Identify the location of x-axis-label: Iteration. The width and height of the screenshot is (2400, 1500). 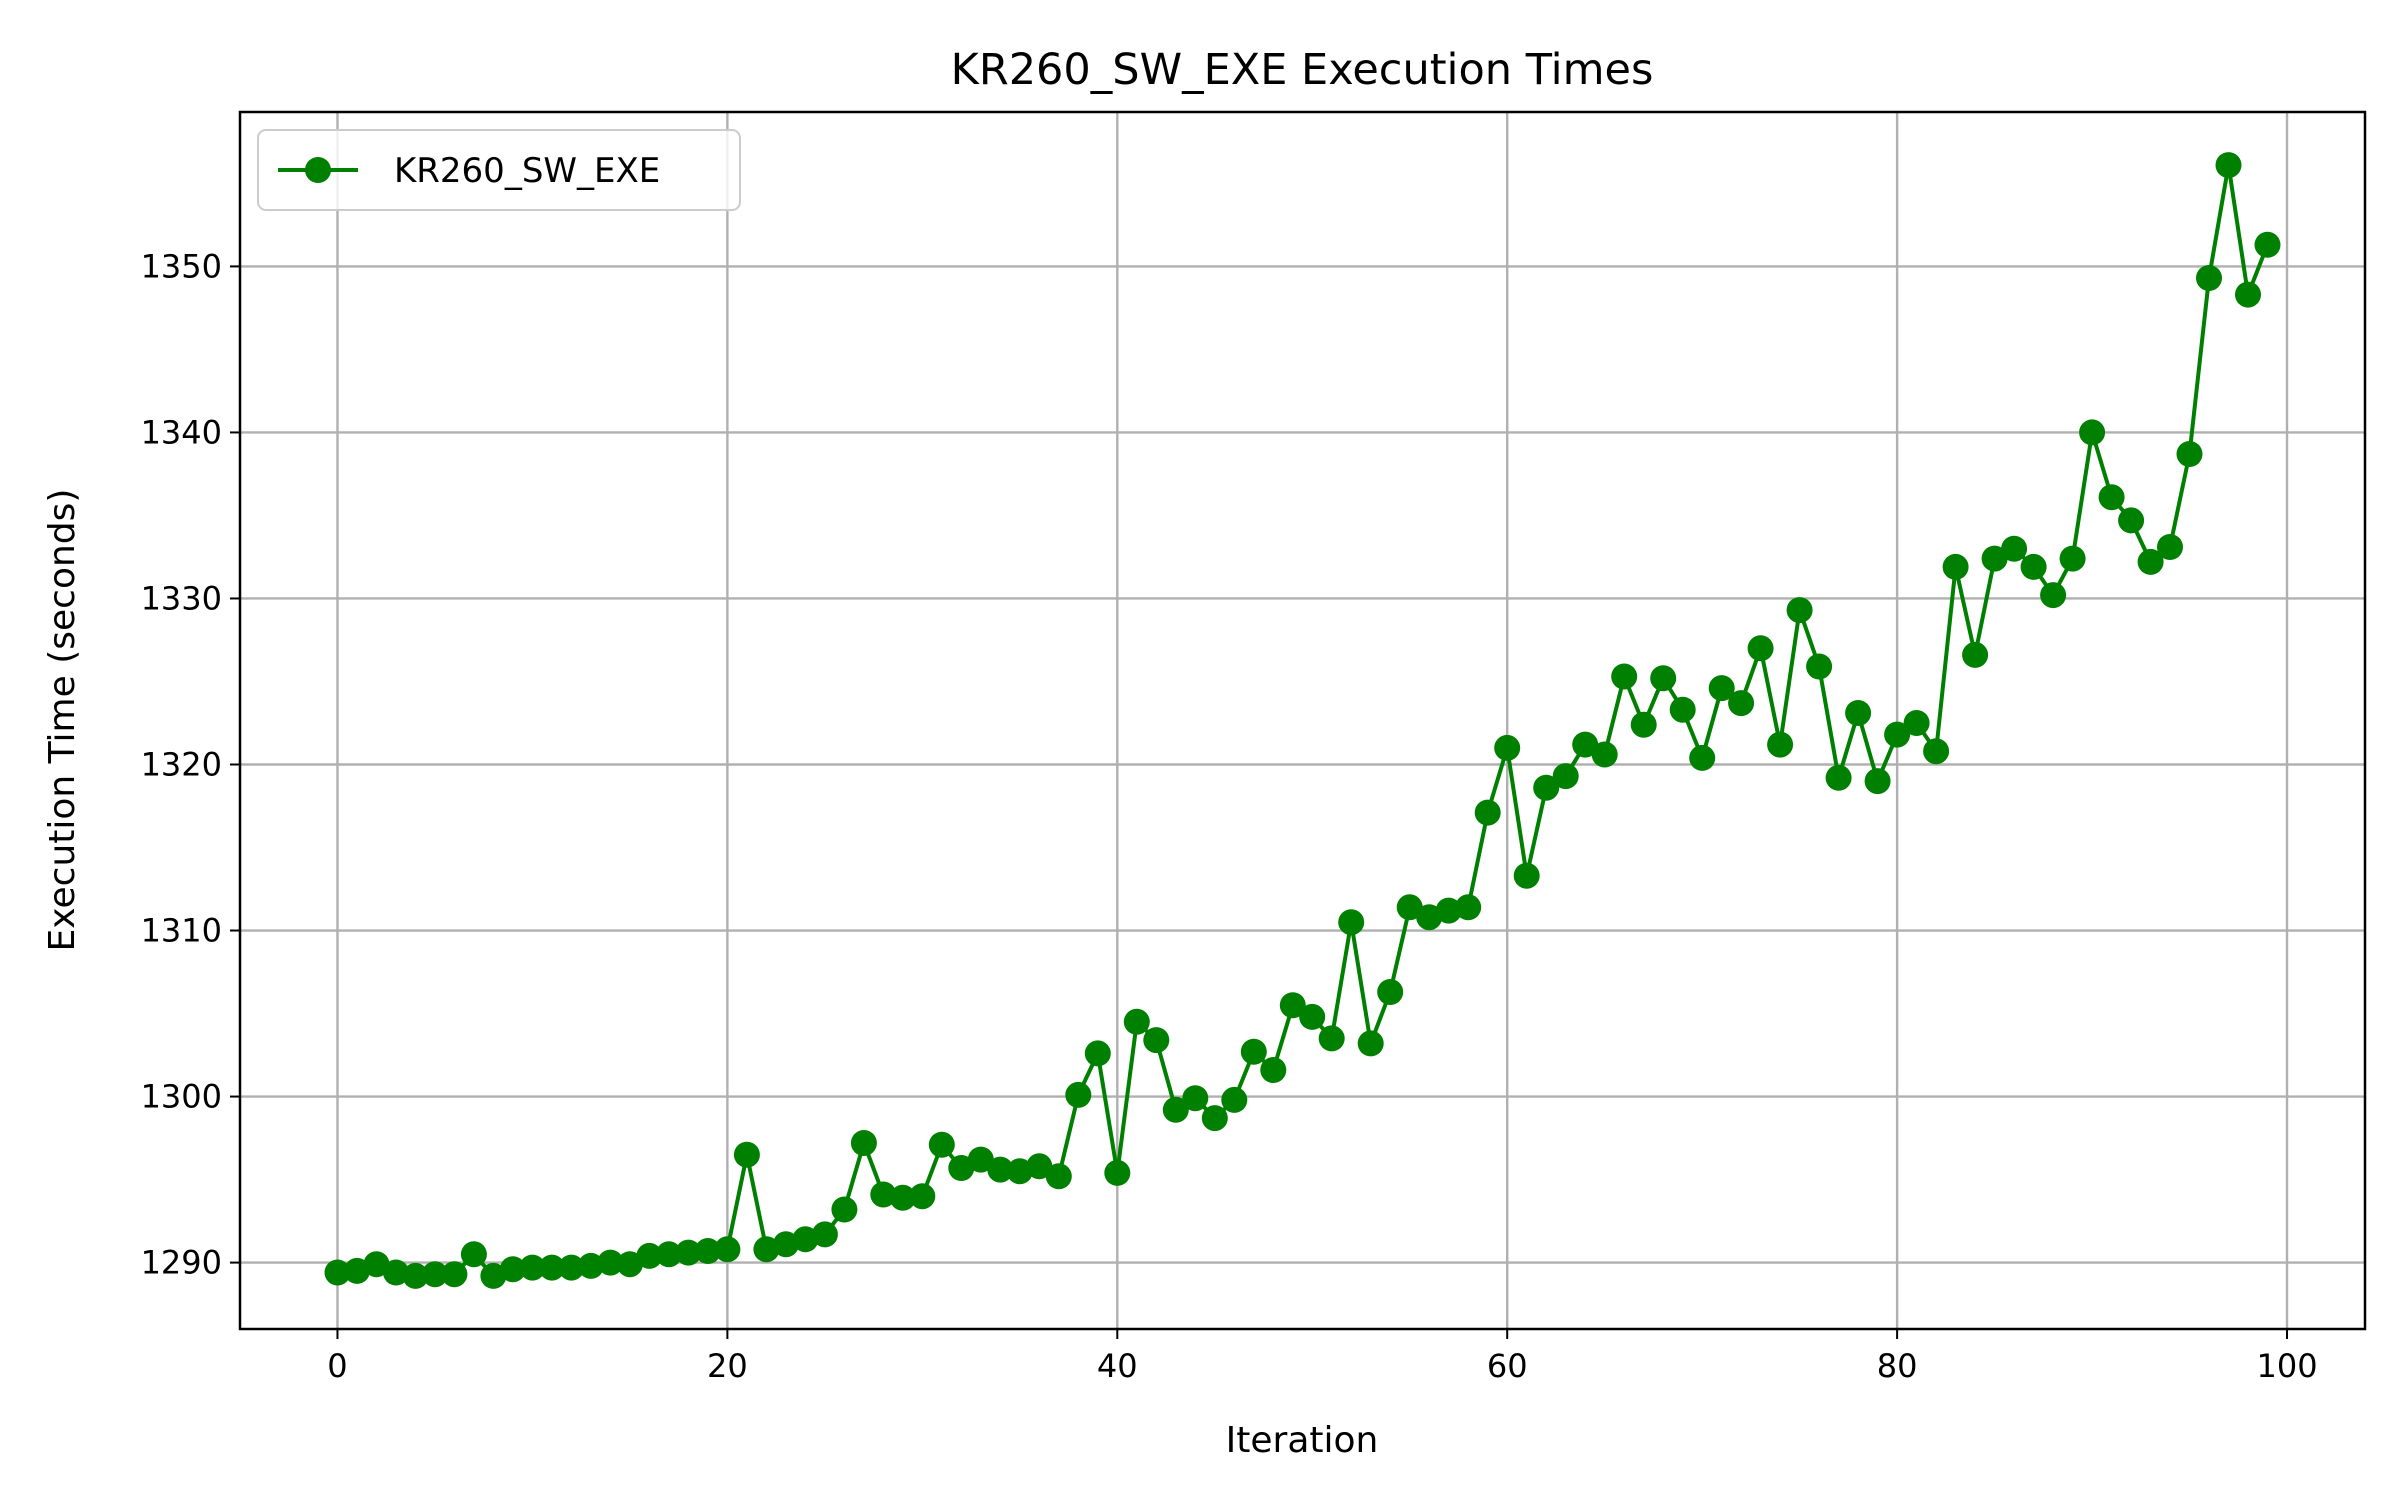
(1302, 1440).